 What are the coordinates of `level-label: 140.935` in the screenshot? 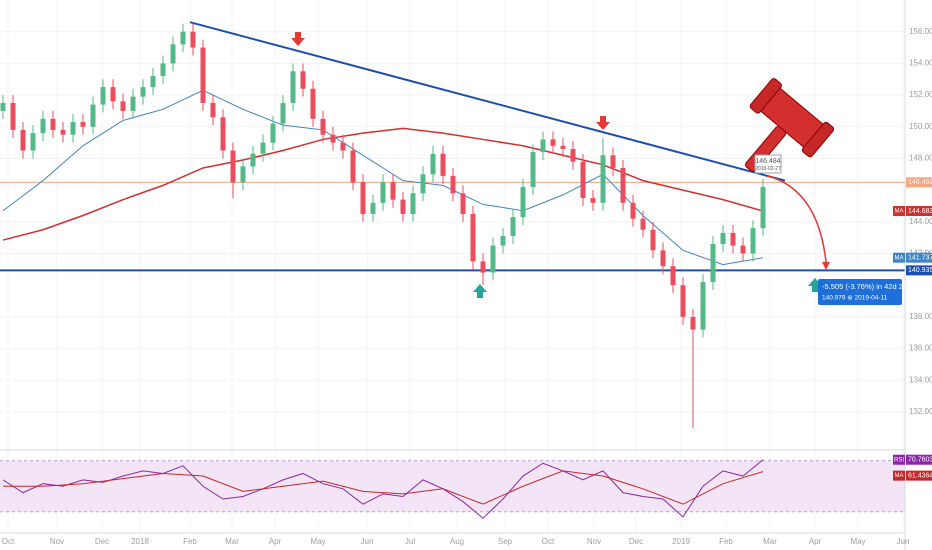 It's located at (920, 270).